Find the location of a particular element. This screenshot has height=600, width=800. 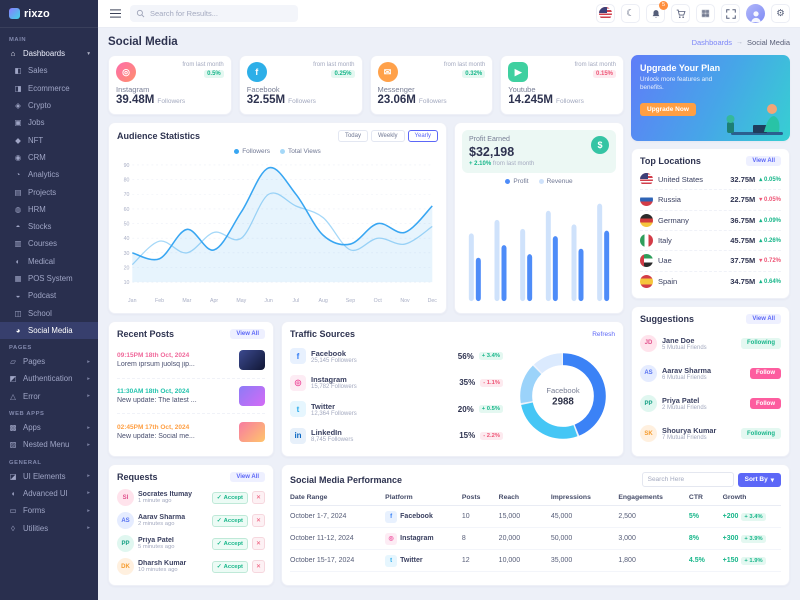

svg-text: Oct is located at coordinates (378, 301).